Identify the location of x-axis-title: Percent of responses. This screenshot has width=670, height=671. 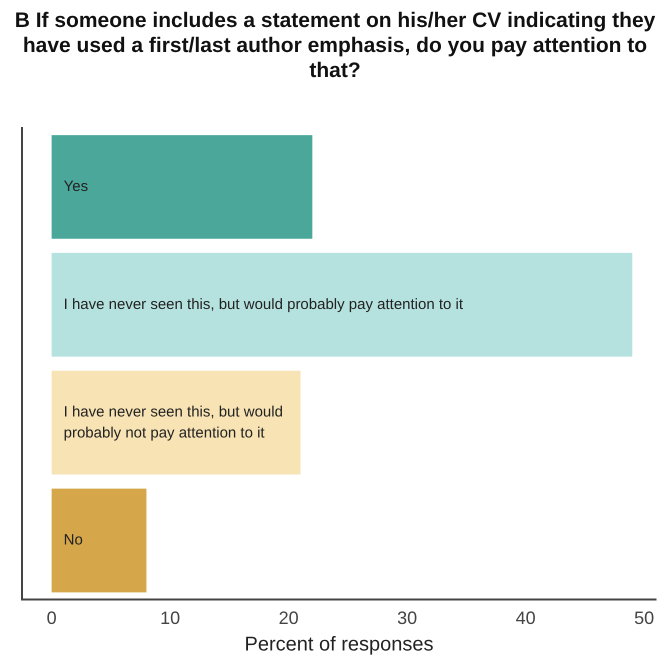
(339, 645).